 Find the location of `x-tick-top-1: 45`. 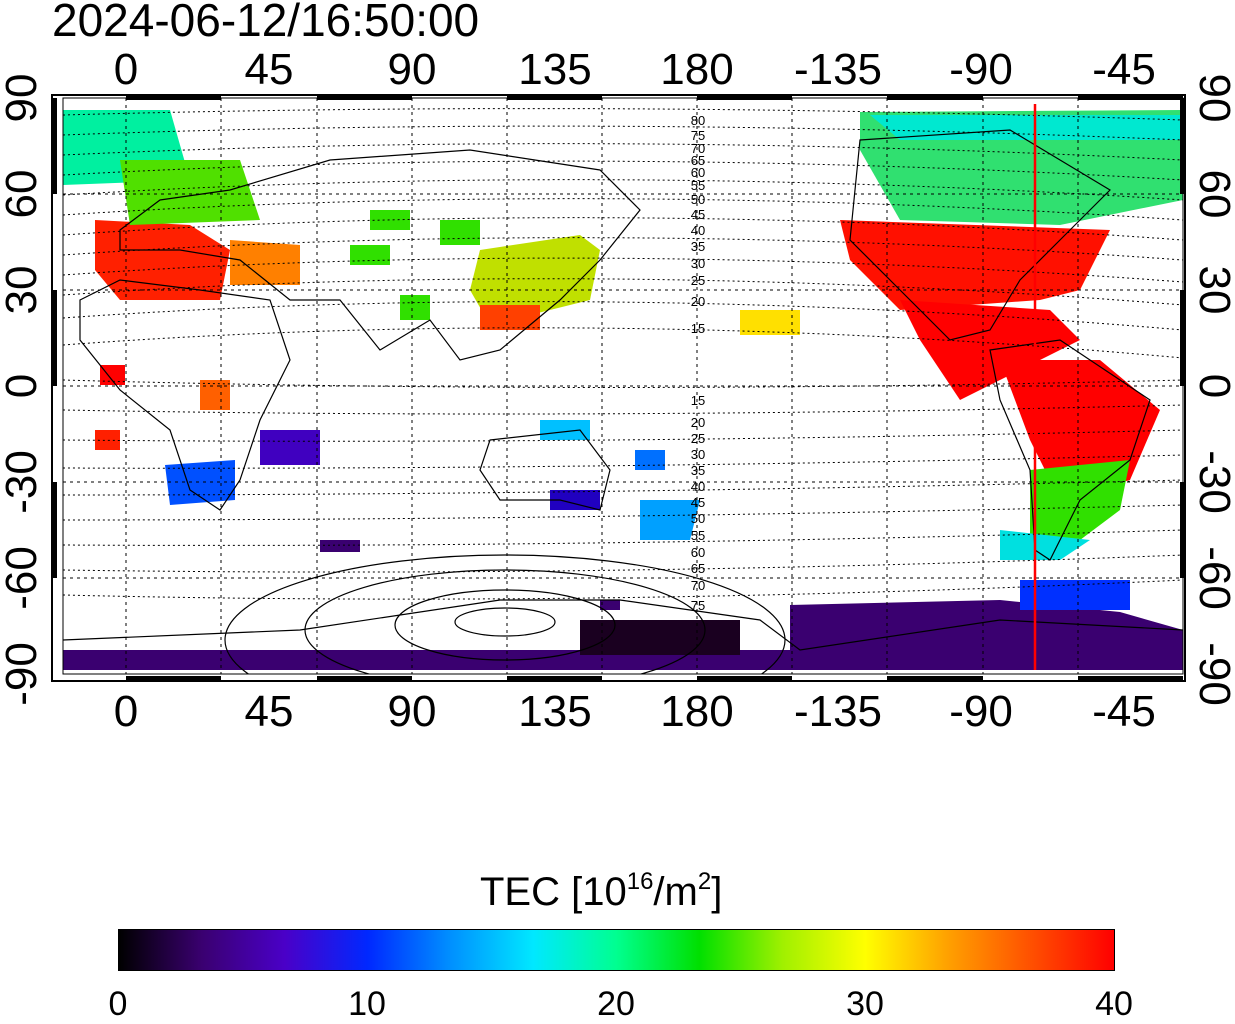

x-tick-top-1: 45 is located at coordinates (269, 69).